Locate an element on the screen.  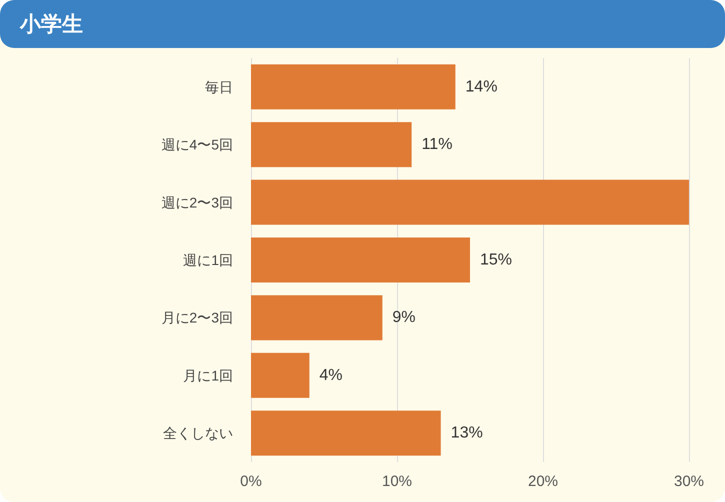
y-tick-label: 週に4〜5回 is located at coordinates (197, 144).